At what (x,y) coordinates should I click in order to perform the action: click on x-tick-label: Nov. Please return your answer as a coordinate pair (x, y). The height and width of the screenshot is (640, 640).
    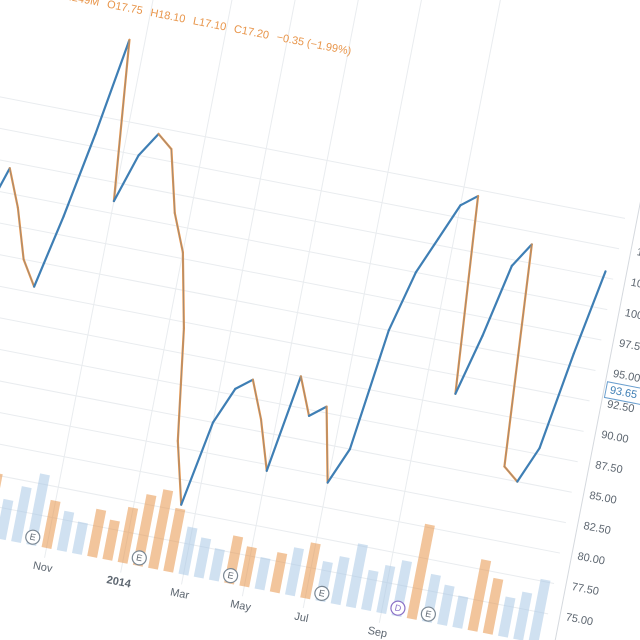
    Looking at the image, I should click on (43, 568).